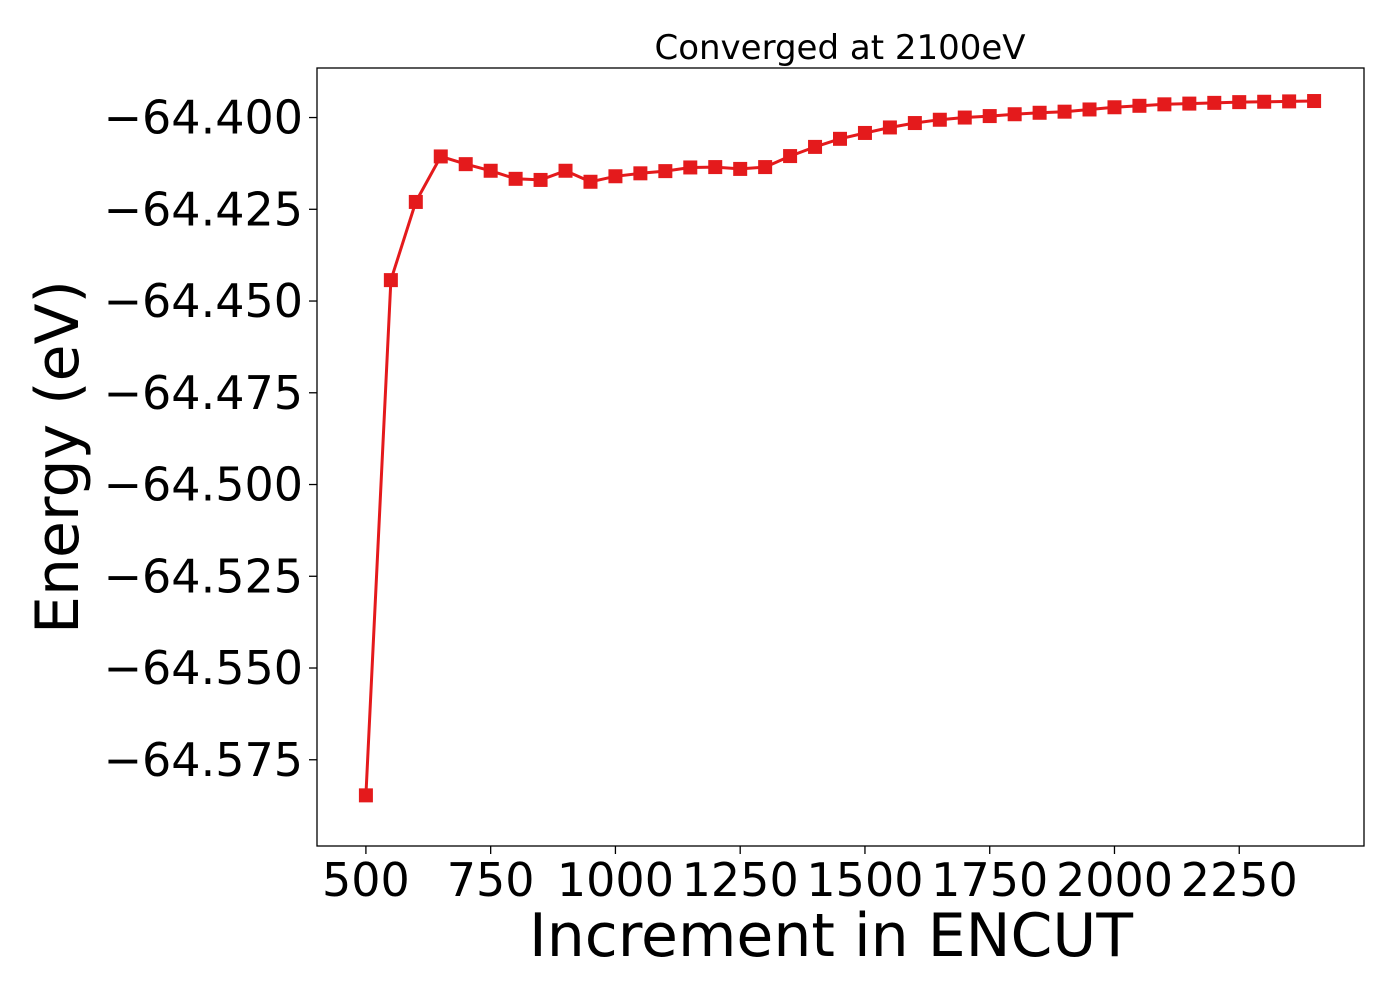  Describe the element at coordinates (831, 936) in the screenshot. I see `x-axis-label: Increment in ENCUT` at that location.